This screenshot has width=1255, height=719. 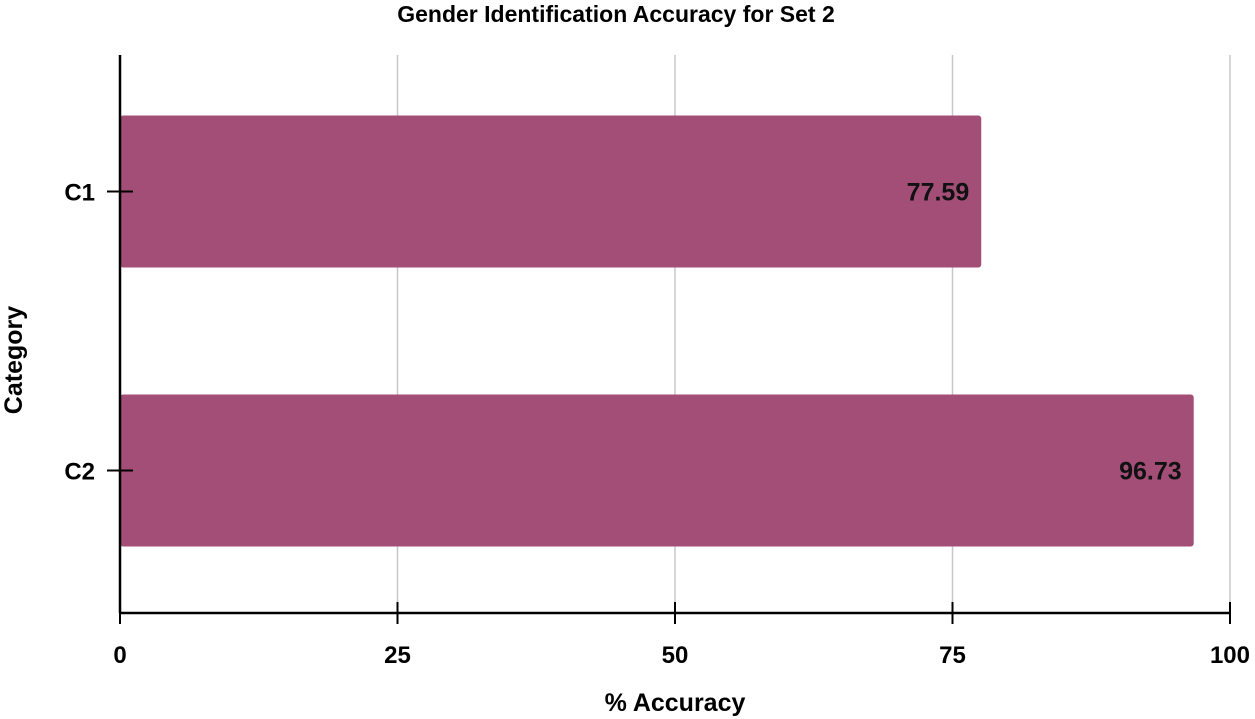 What do you see at coordinates (119, 655) in the screenshot?
I see `x-tick-label: 0` at bounding box center [119, 655].